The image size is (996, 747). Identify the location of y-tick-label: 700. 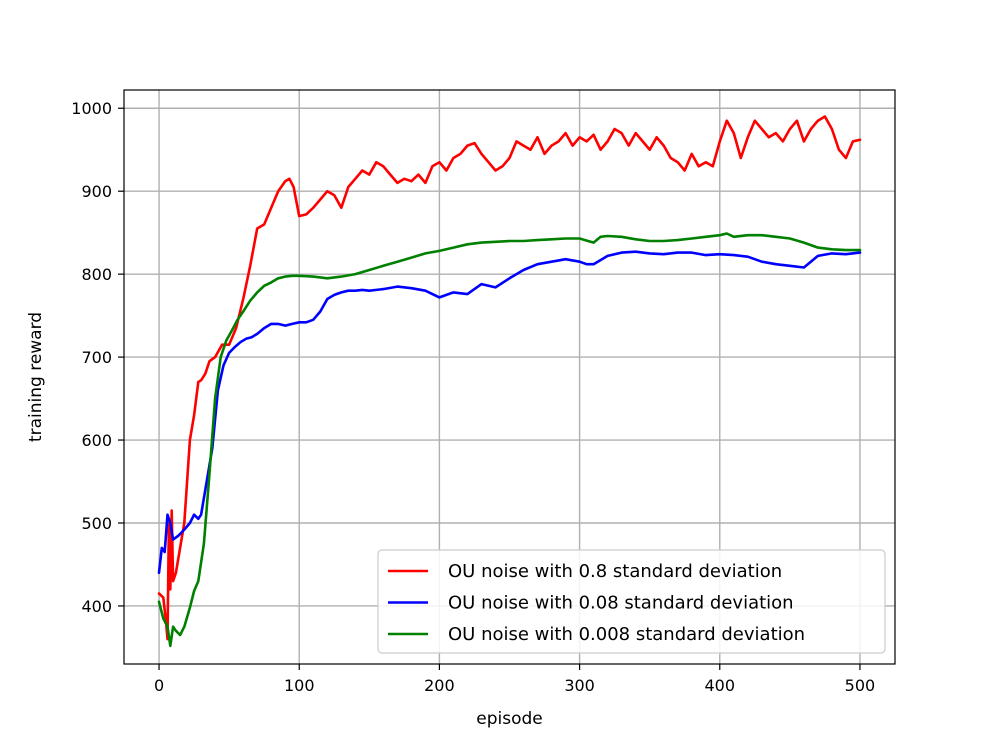
(96, 357).